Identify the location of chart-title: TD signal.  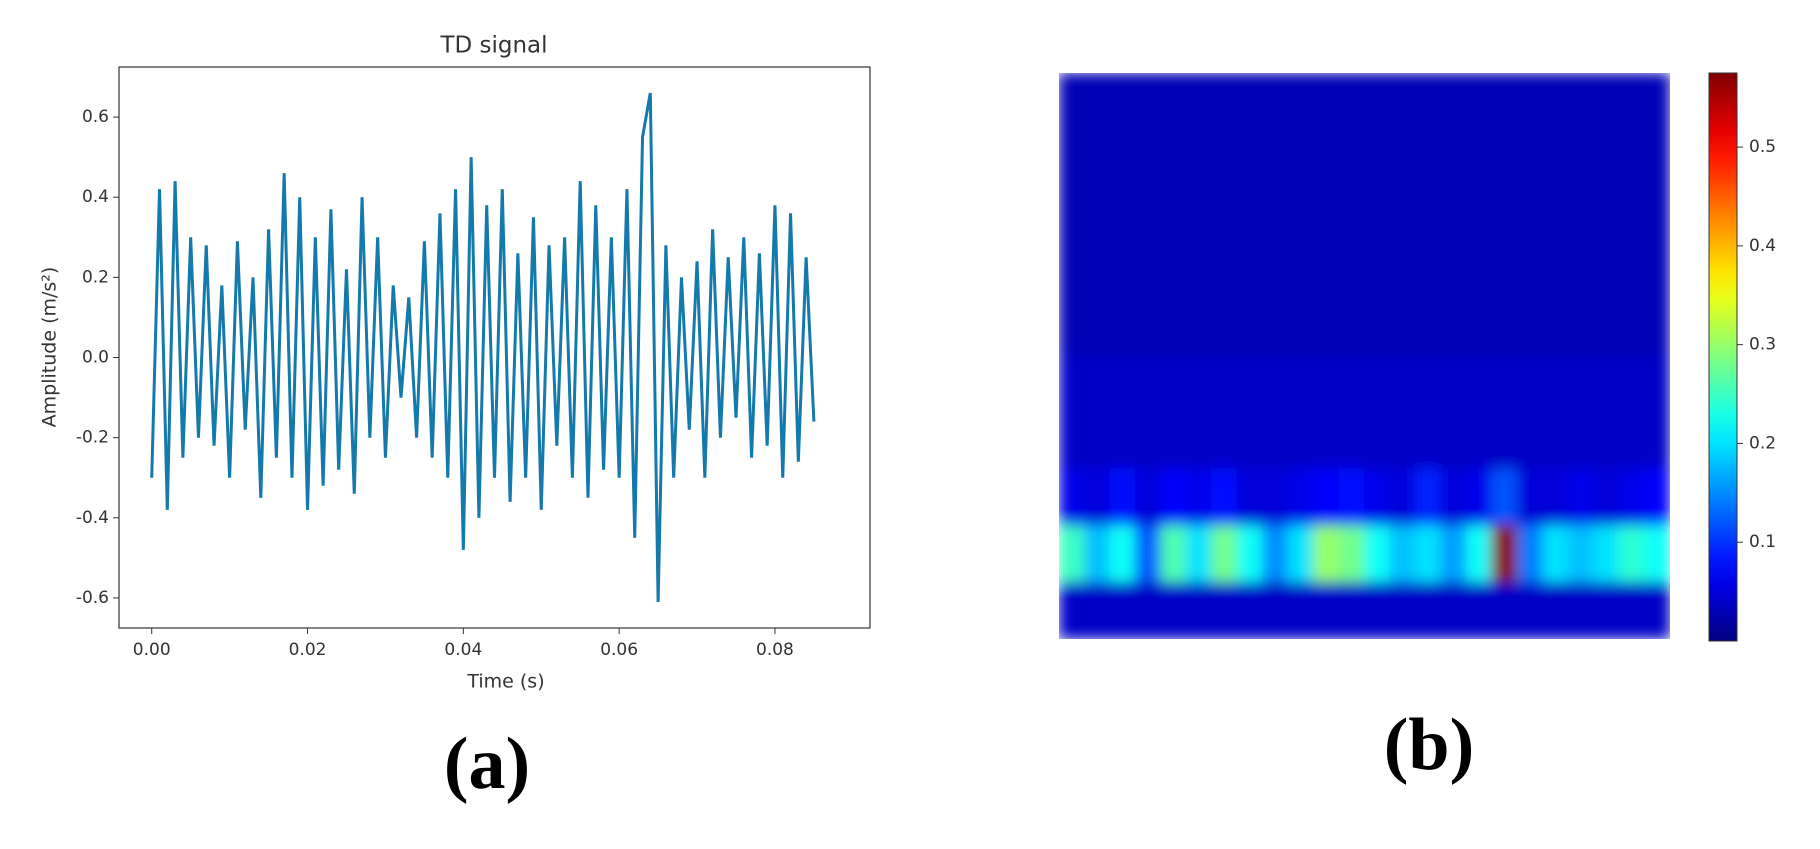
(493, 46).